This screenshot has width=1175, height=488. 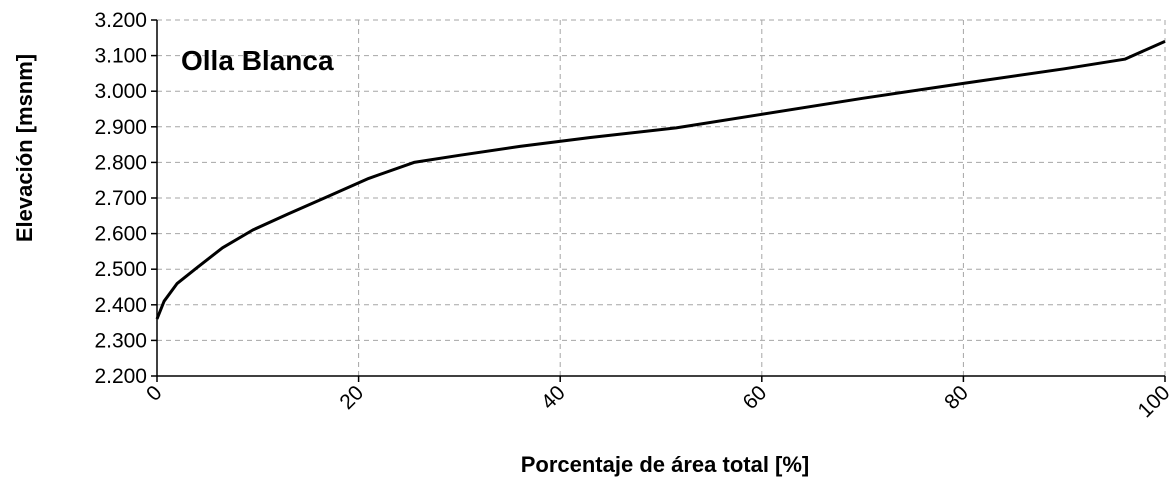 What do you see at coordinates (120, 91) in the screenshot?
I see `y-tick-label: 3.000` at bounding box center [120, 91].